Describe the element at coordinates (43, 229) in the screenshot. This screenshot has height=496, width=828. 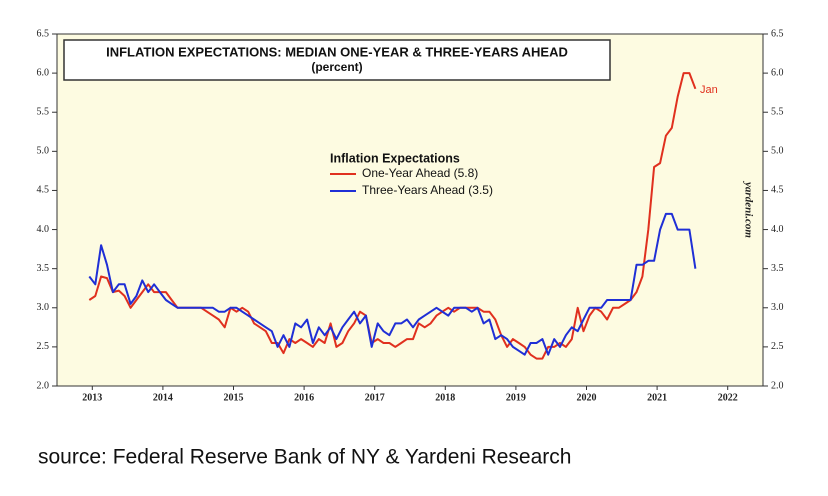
I see `y-tick-label: 4.0` at that location.